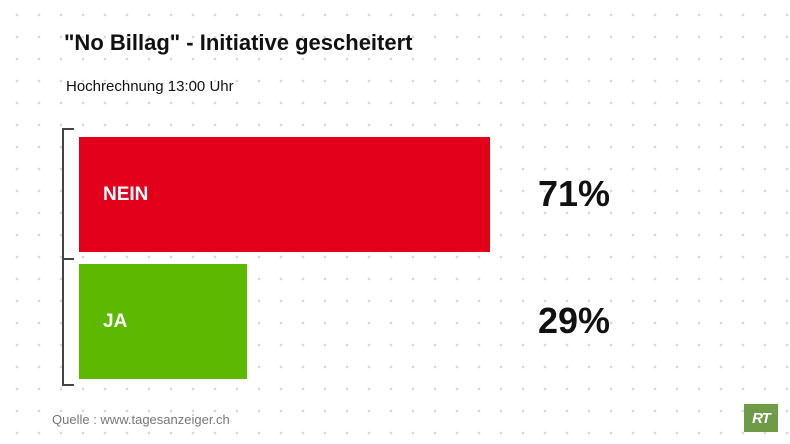 This screenshot has height=444, width=790. Describe the element at coordinates (284, 194) in the screenshot. I see `bar-nein: NEIN` at that location.